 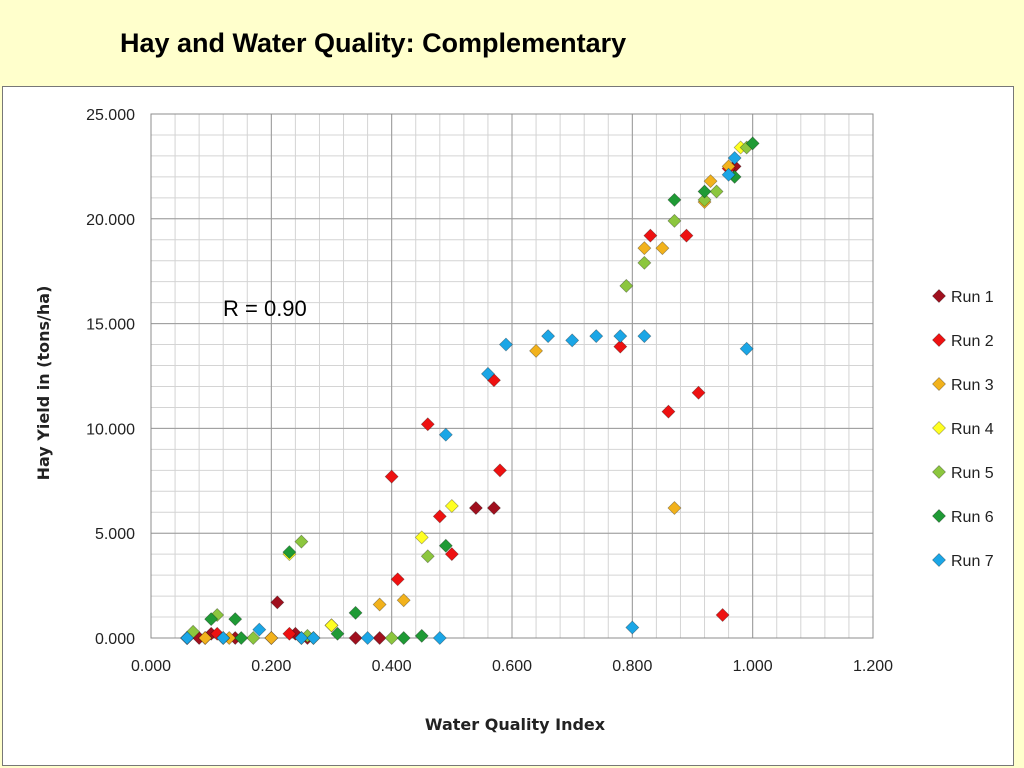 I want to click on legend-label-run-5: Run 5, so click(x=972, y=473).